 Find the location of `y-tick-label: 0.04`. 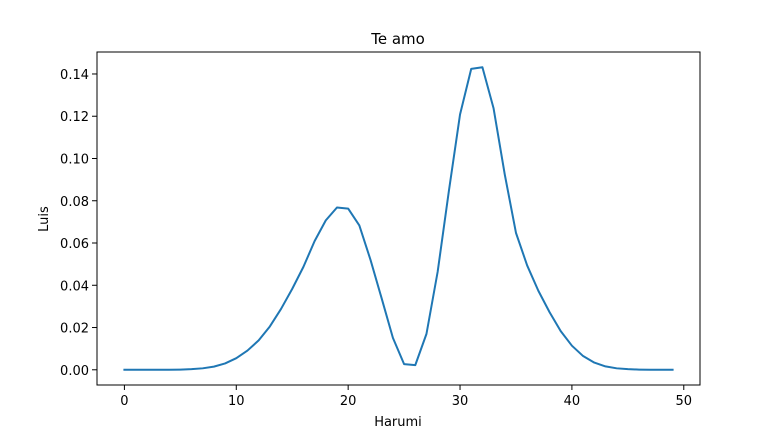

y-tick-label: 0.04 is located at coordinates (74, 286).